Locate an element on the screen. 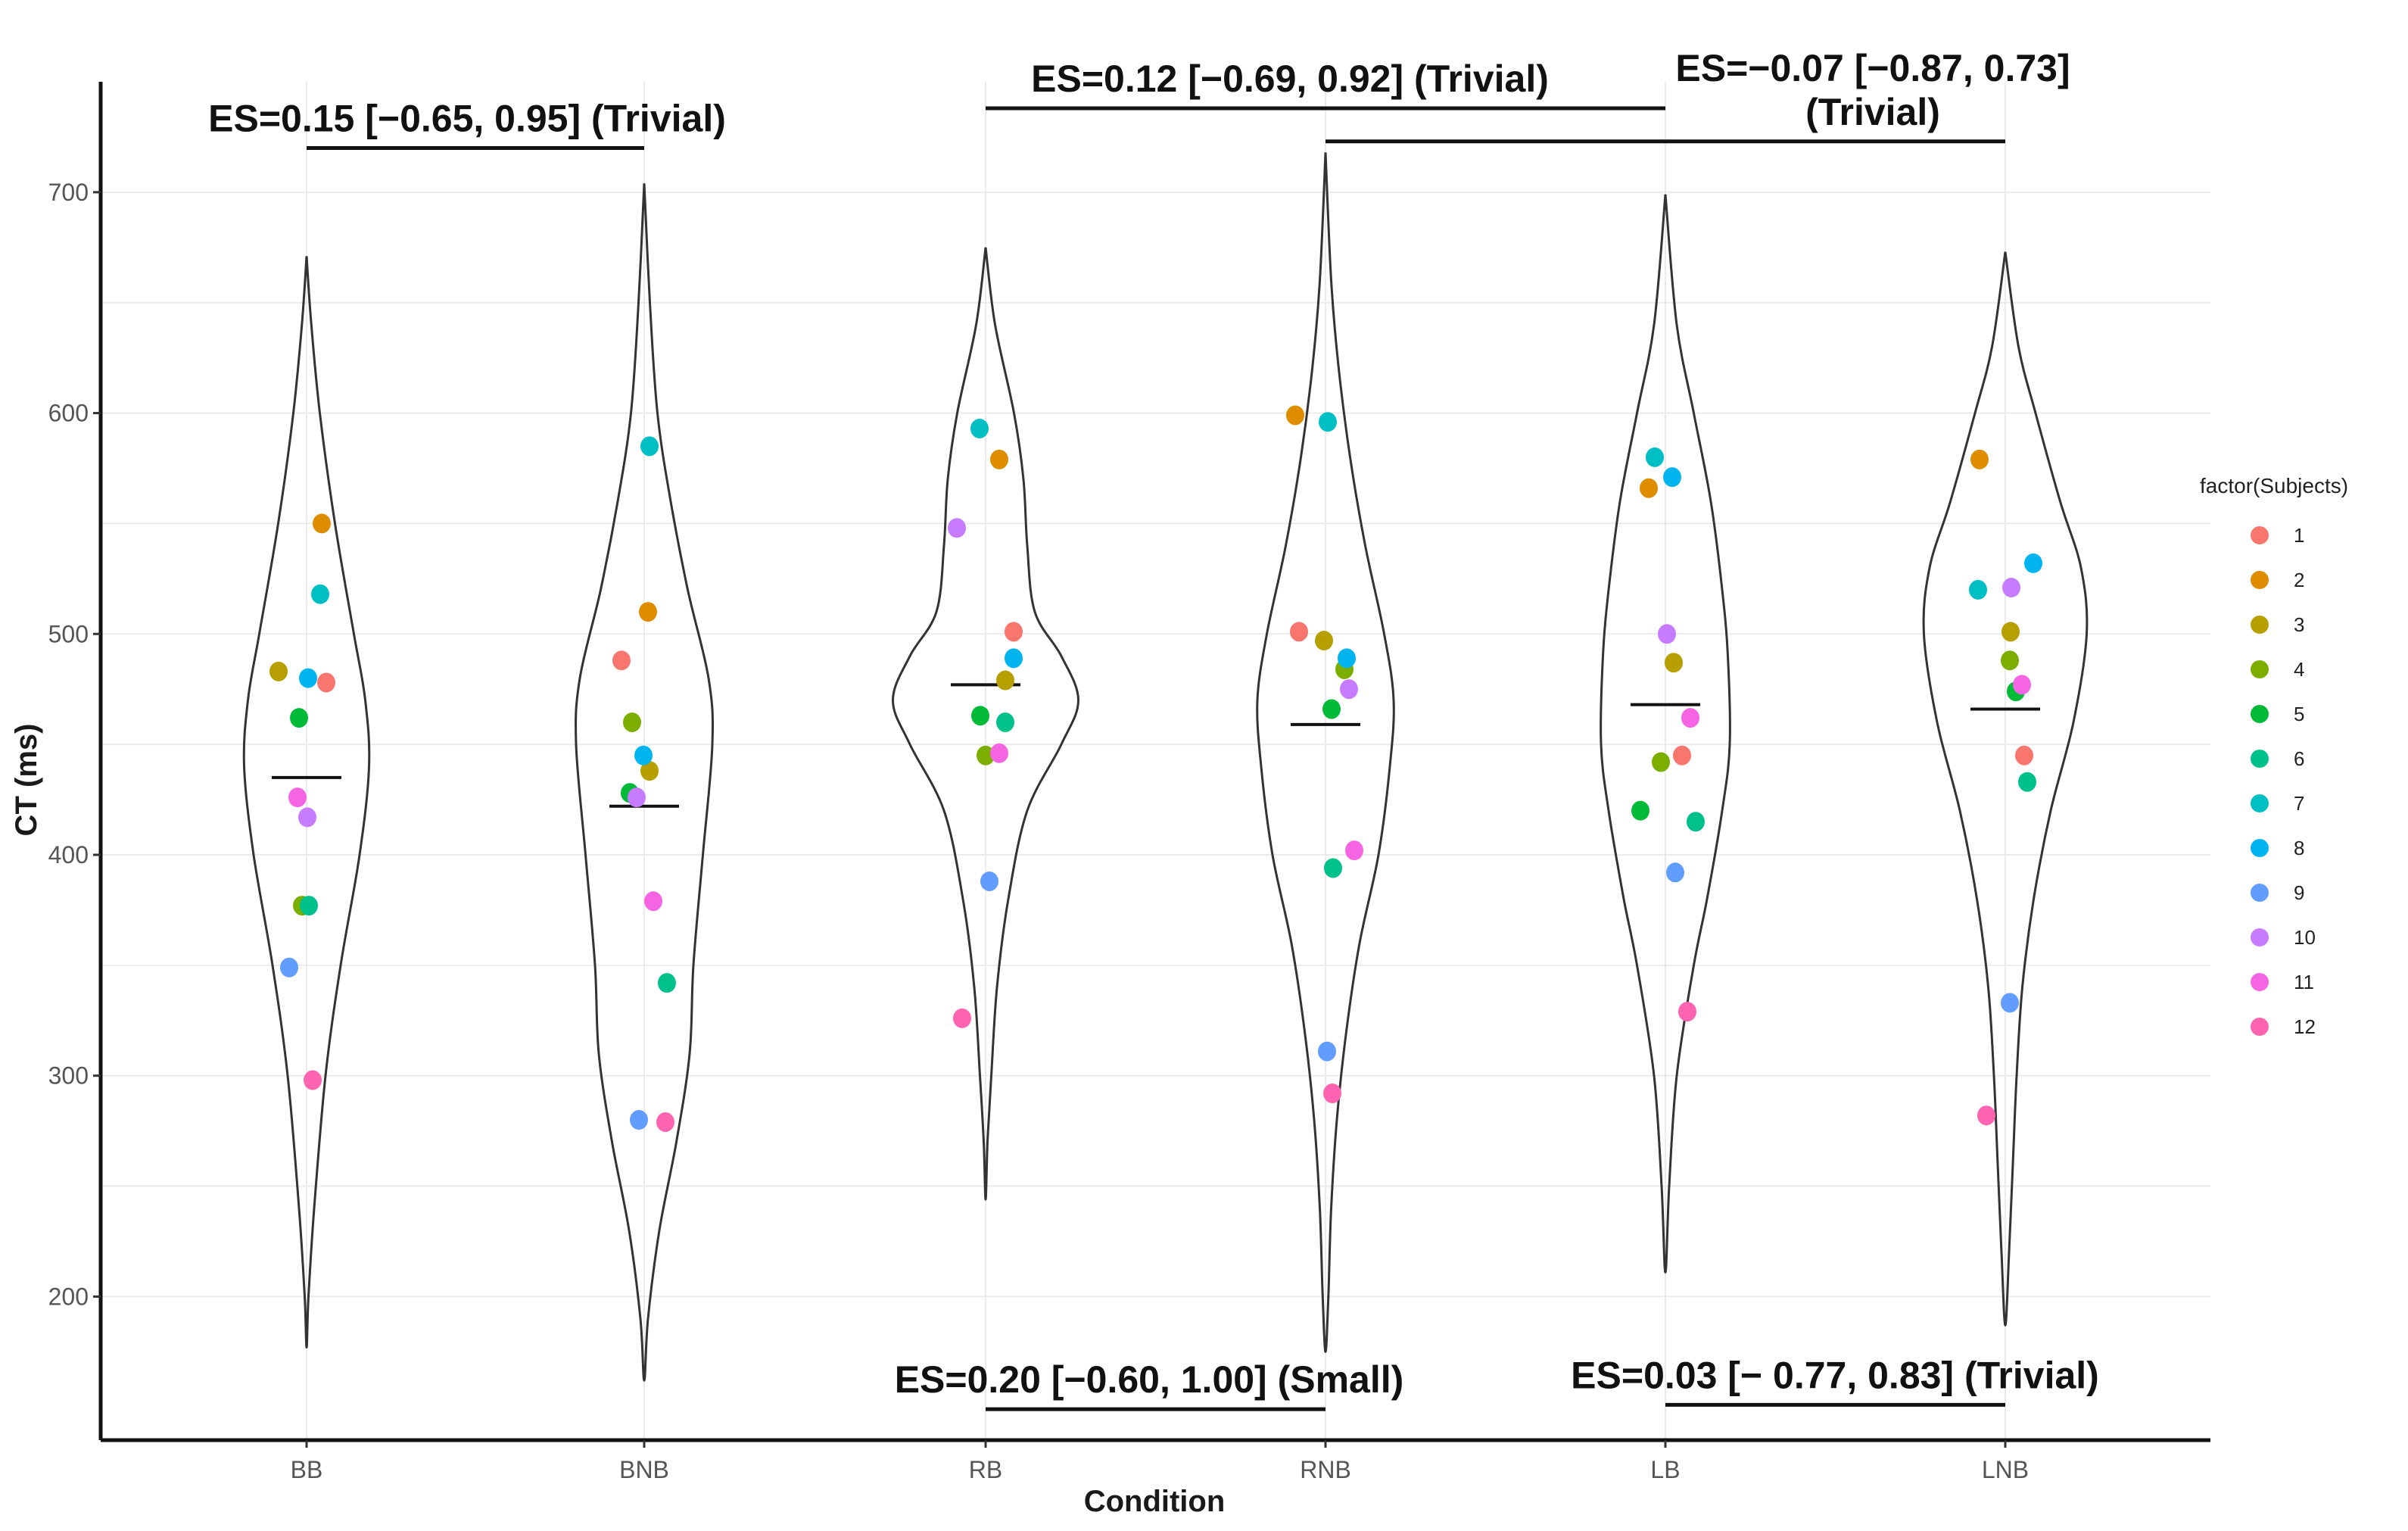  mean-layer is located at coordinates (1156, 745).